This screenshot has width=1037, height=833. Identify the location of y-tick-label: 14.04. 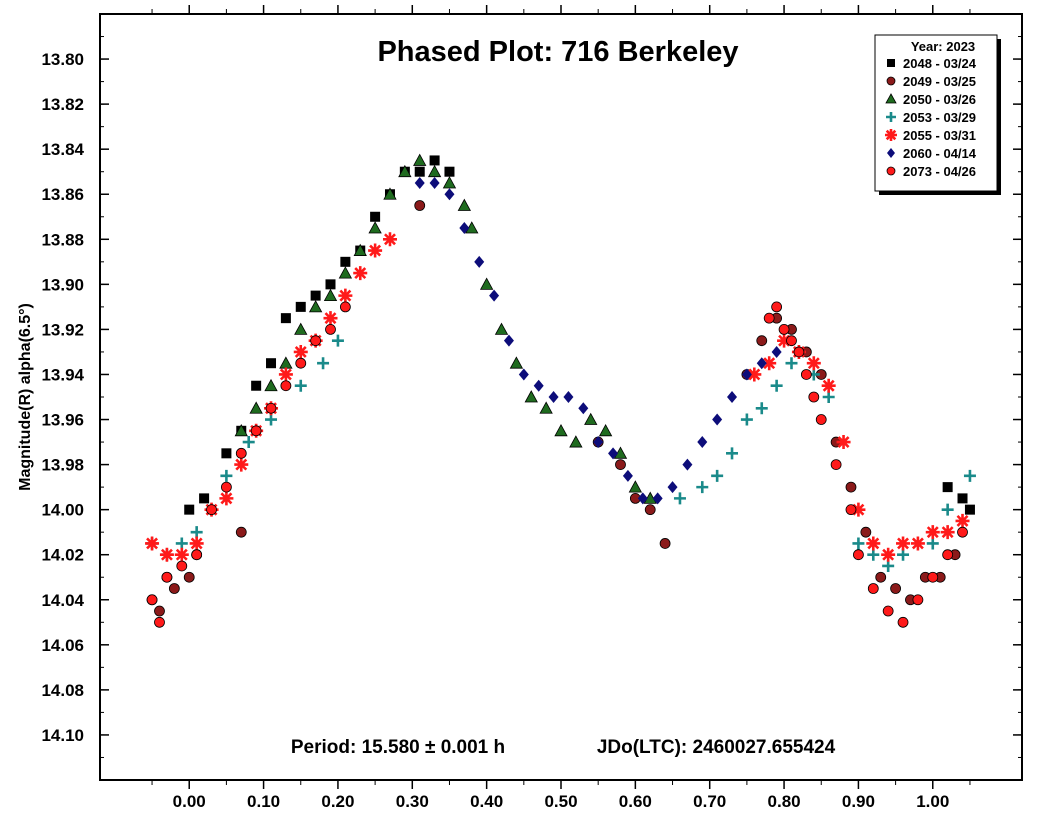
(62, 600).